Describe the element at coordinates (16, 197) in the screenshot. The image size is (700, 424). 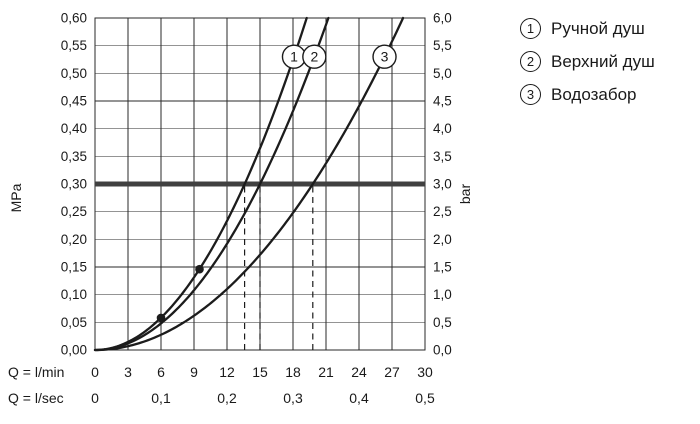
I see `svg-text: MPa` at that location.